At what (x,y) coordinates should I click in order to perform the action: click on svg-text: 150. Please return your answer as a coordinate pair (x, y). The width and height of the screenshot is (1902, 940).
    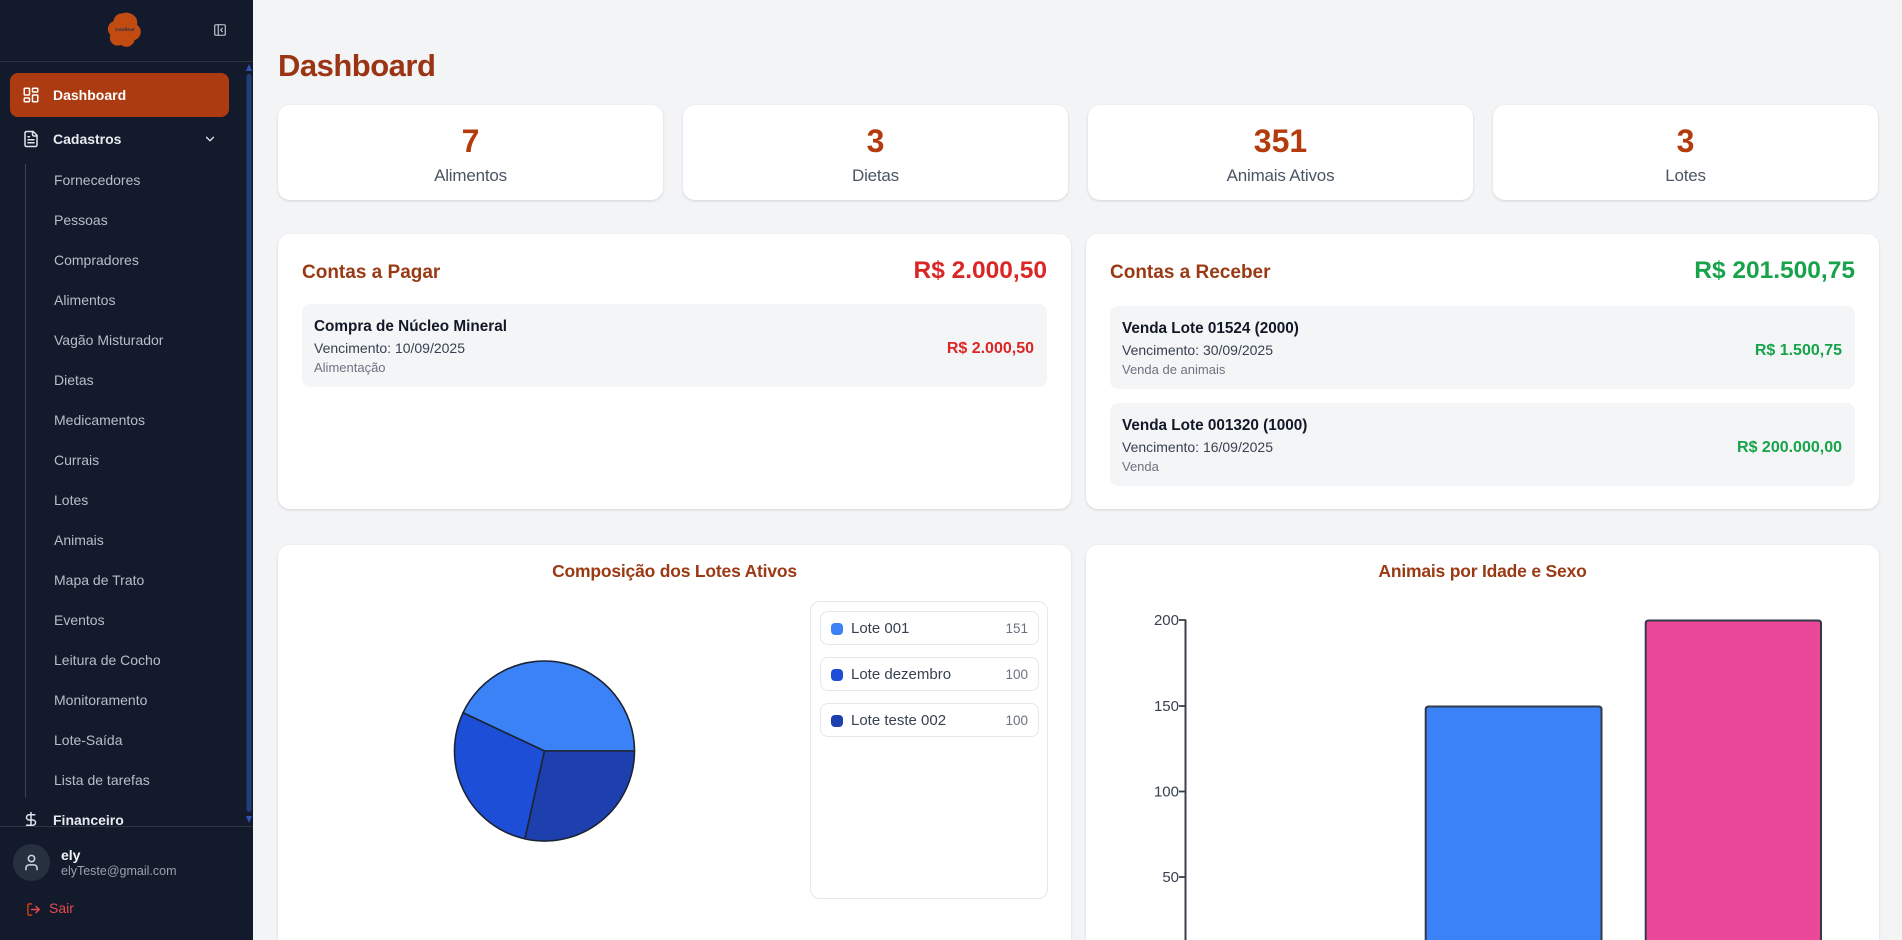
    Looking at the image, I should click on (1166, 706).